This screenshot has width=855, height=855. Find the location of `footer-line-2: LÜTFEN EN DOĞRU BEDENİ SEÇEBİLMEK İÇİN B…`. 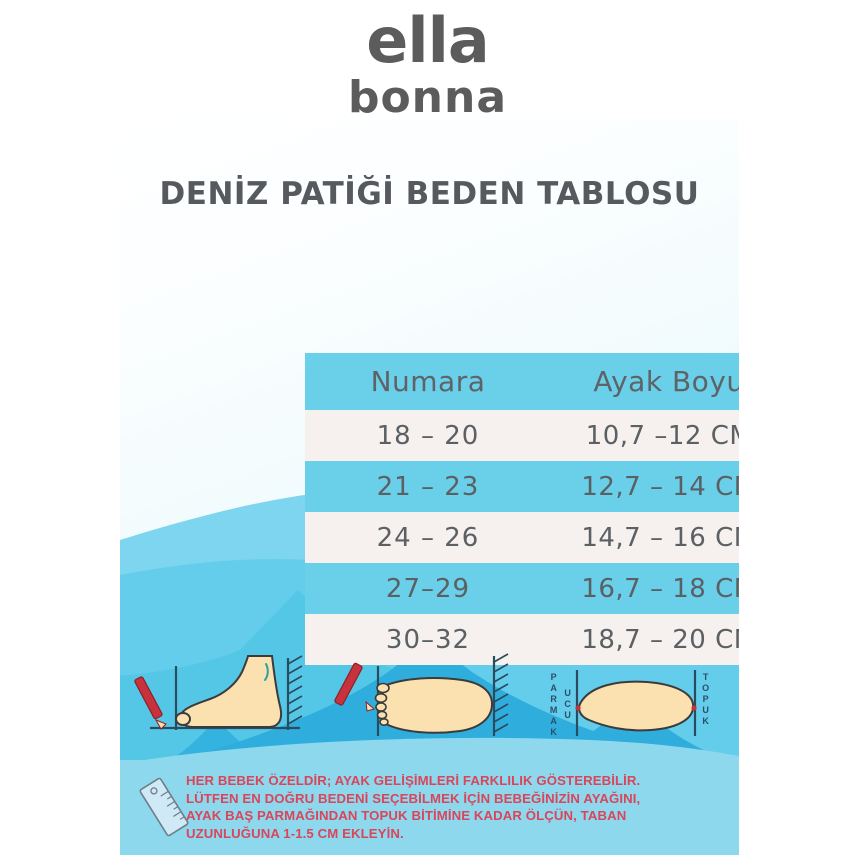

footer-line-2: LÜTFEN EN DOĞRU BEDENİ SEÇEBİLMEK İÇİN B… is located at coordinates (413, 798).